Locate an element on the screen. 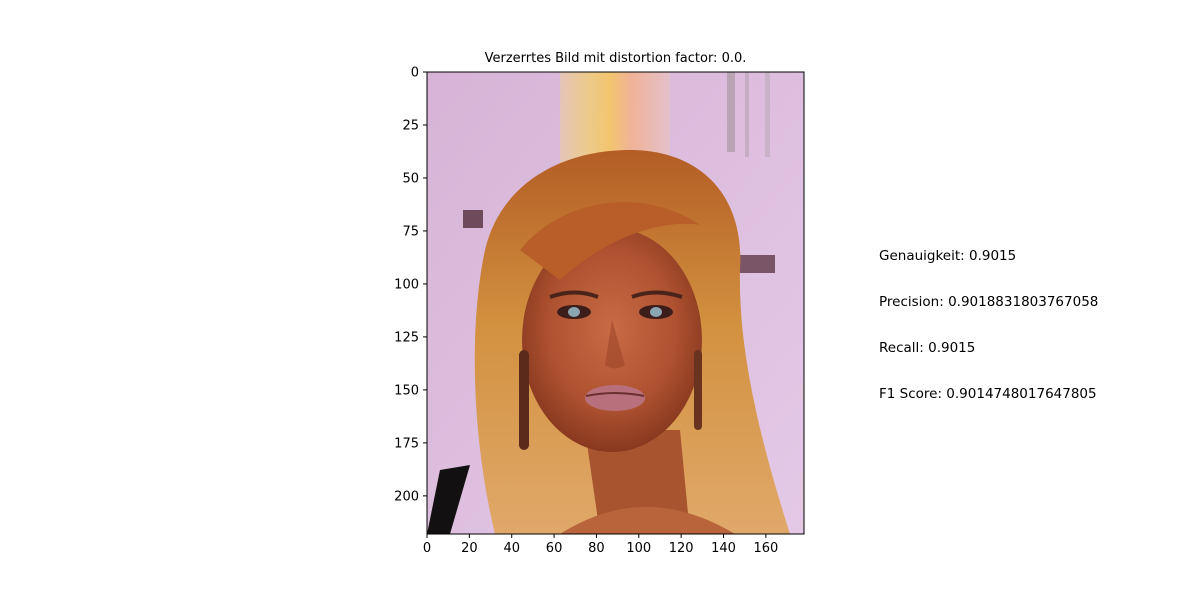  x-tick-label: 80 is located at coordinates (596, 548).